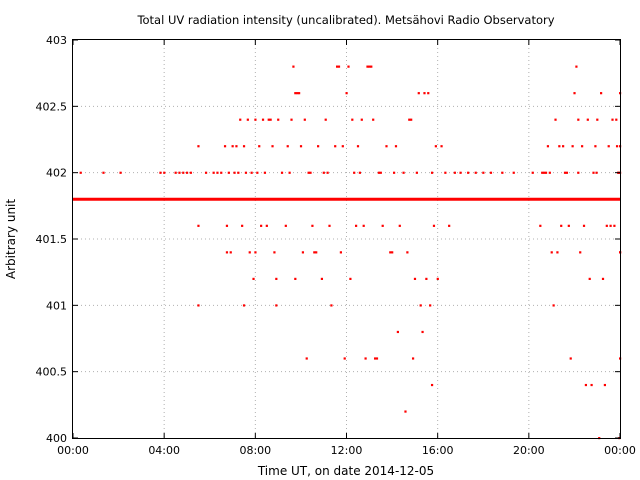  What do you see at coordinates (56, 173) in the screenshot?
I see `y-tick-label: 402` at bounding box center [56, 173].